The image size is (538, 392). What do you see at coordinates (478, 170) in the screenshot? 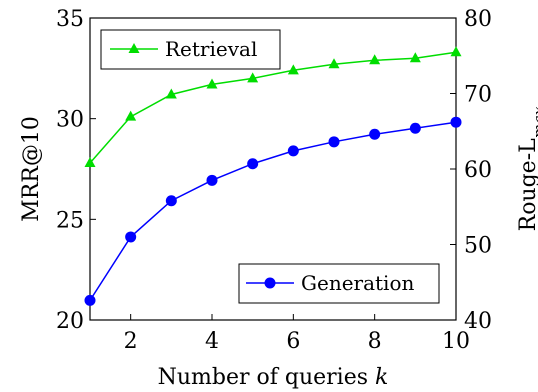
I see `y-right-tick-label: 60` at bounding box center [478, 170].